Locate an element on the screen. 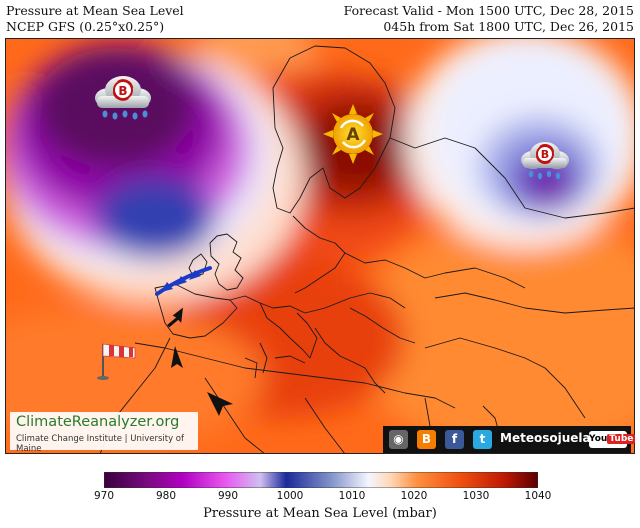 The image size is (640, 528). twitter-icon: t is located at coordinates (482, 439).